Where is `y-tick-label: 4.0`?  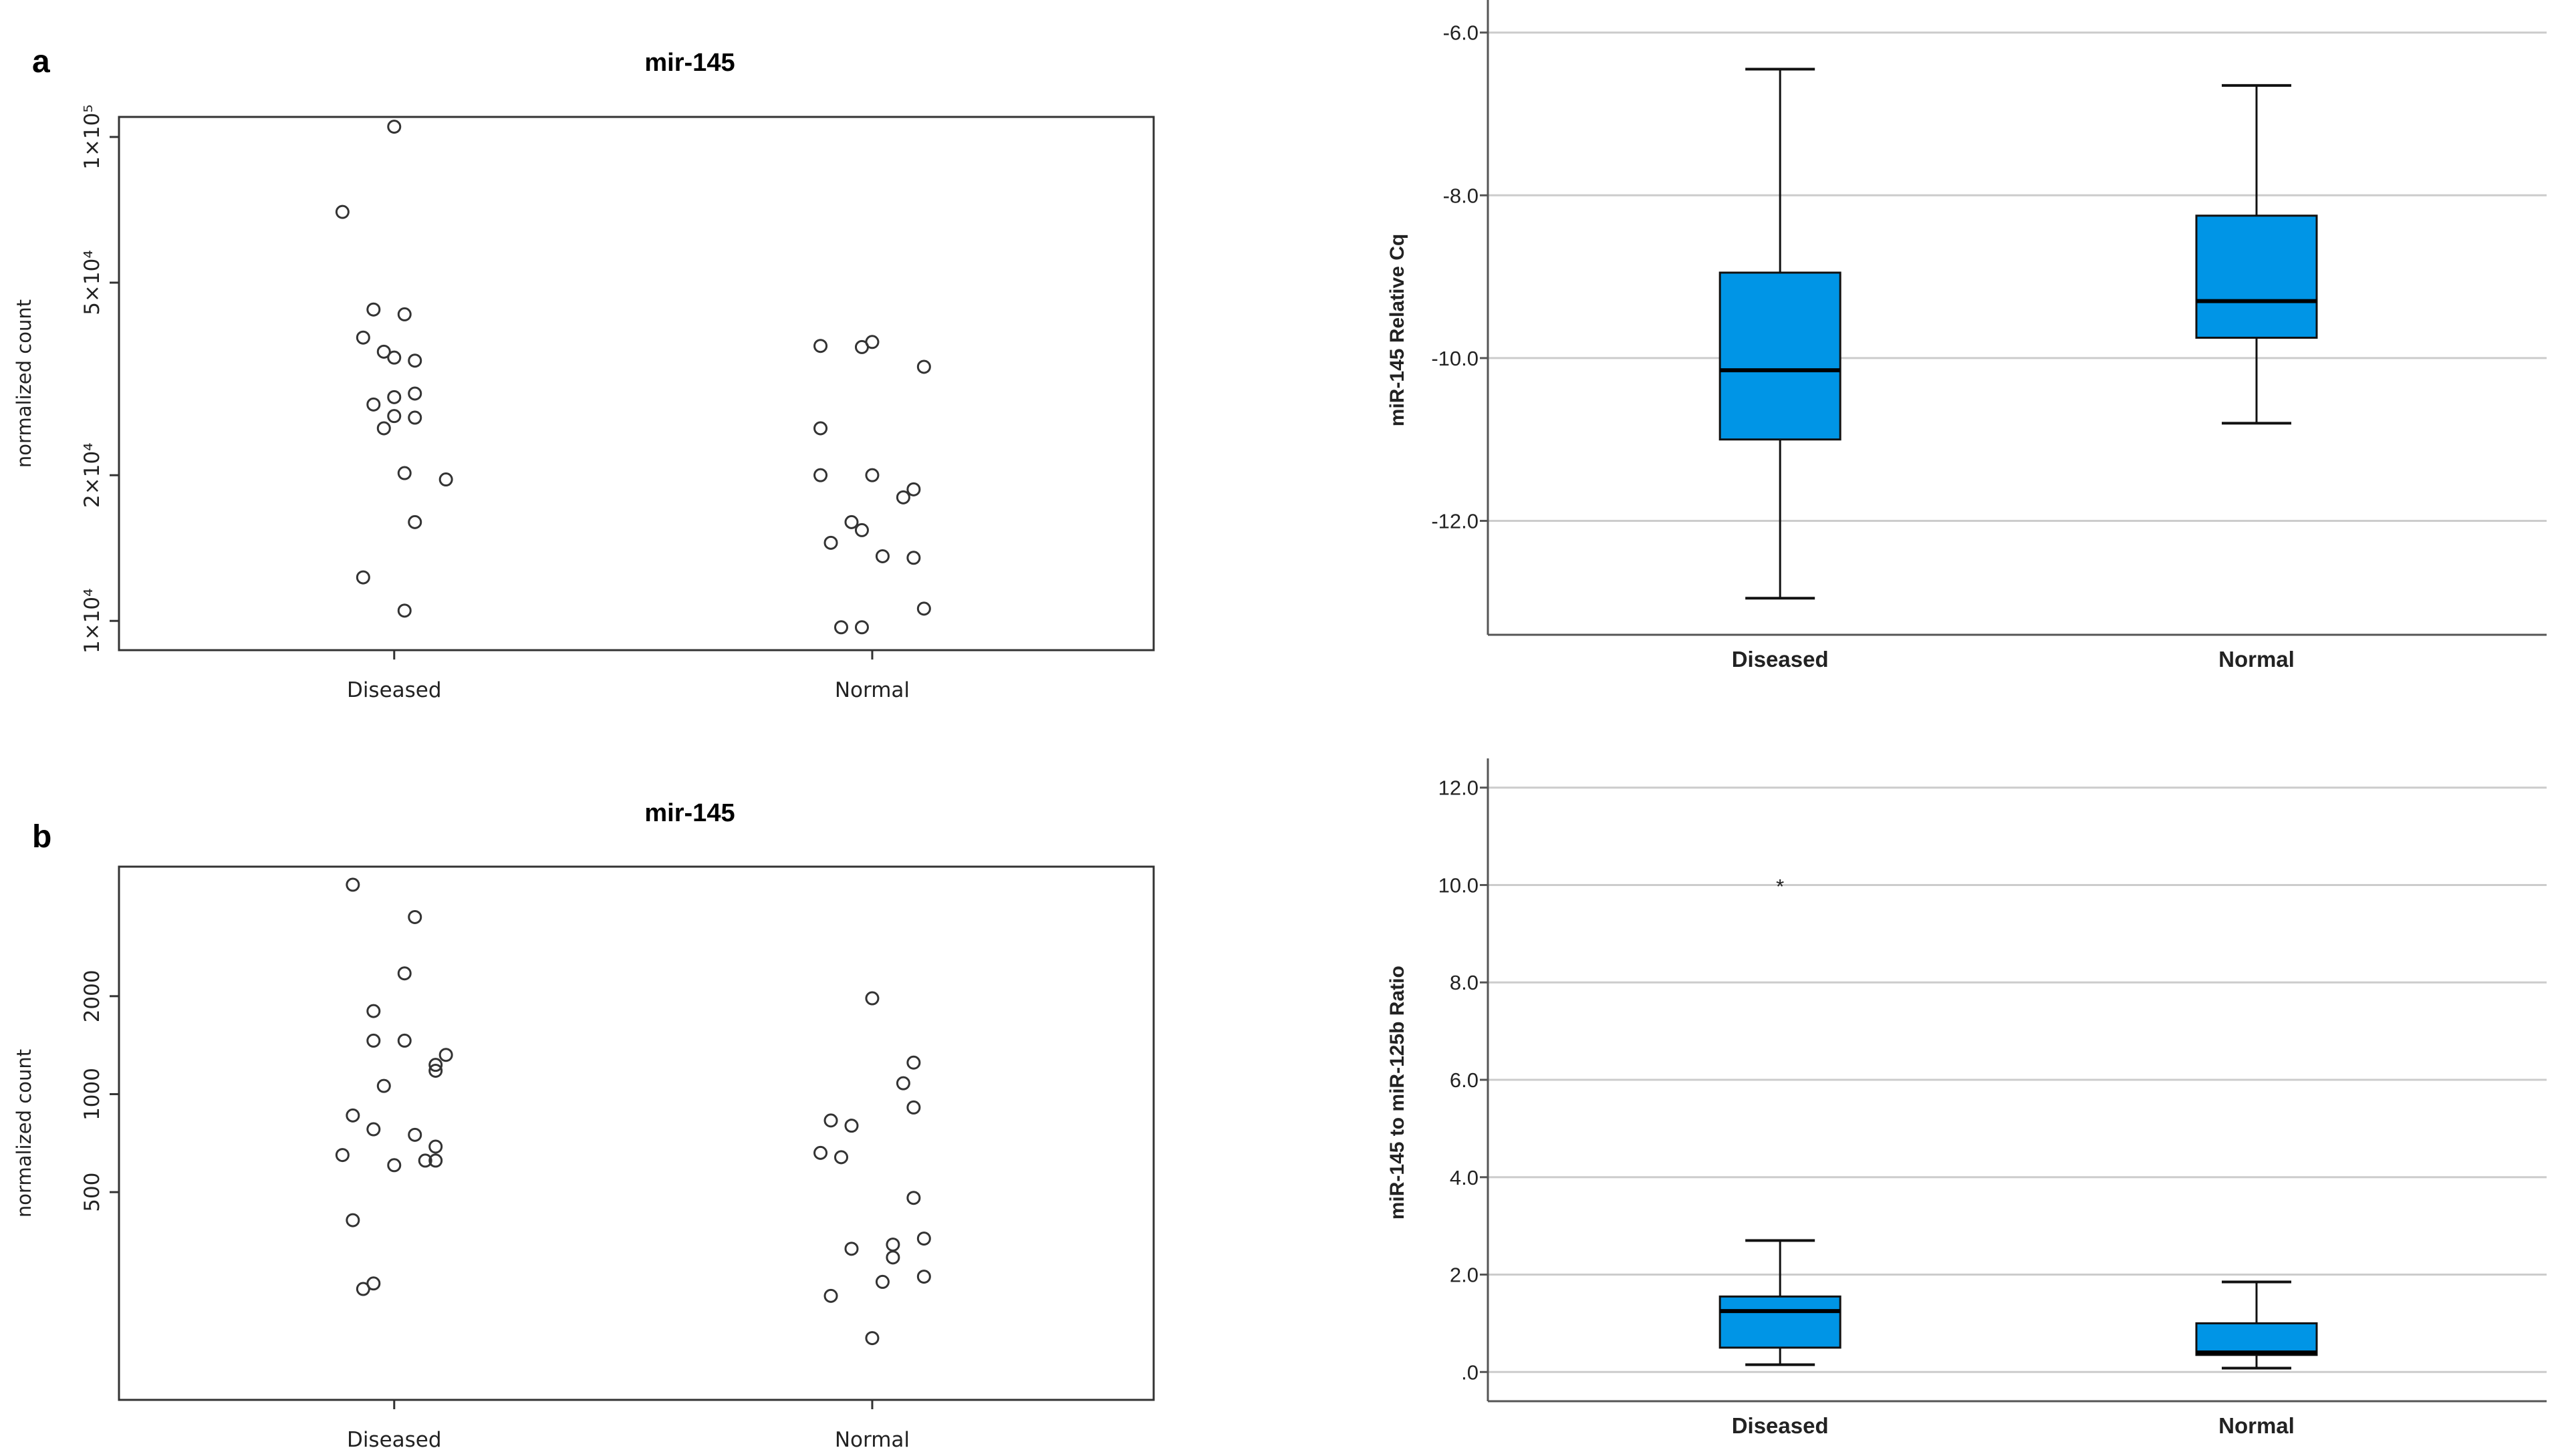 y-tick-label: 4.0 is located at coordinates (1464, 1177).